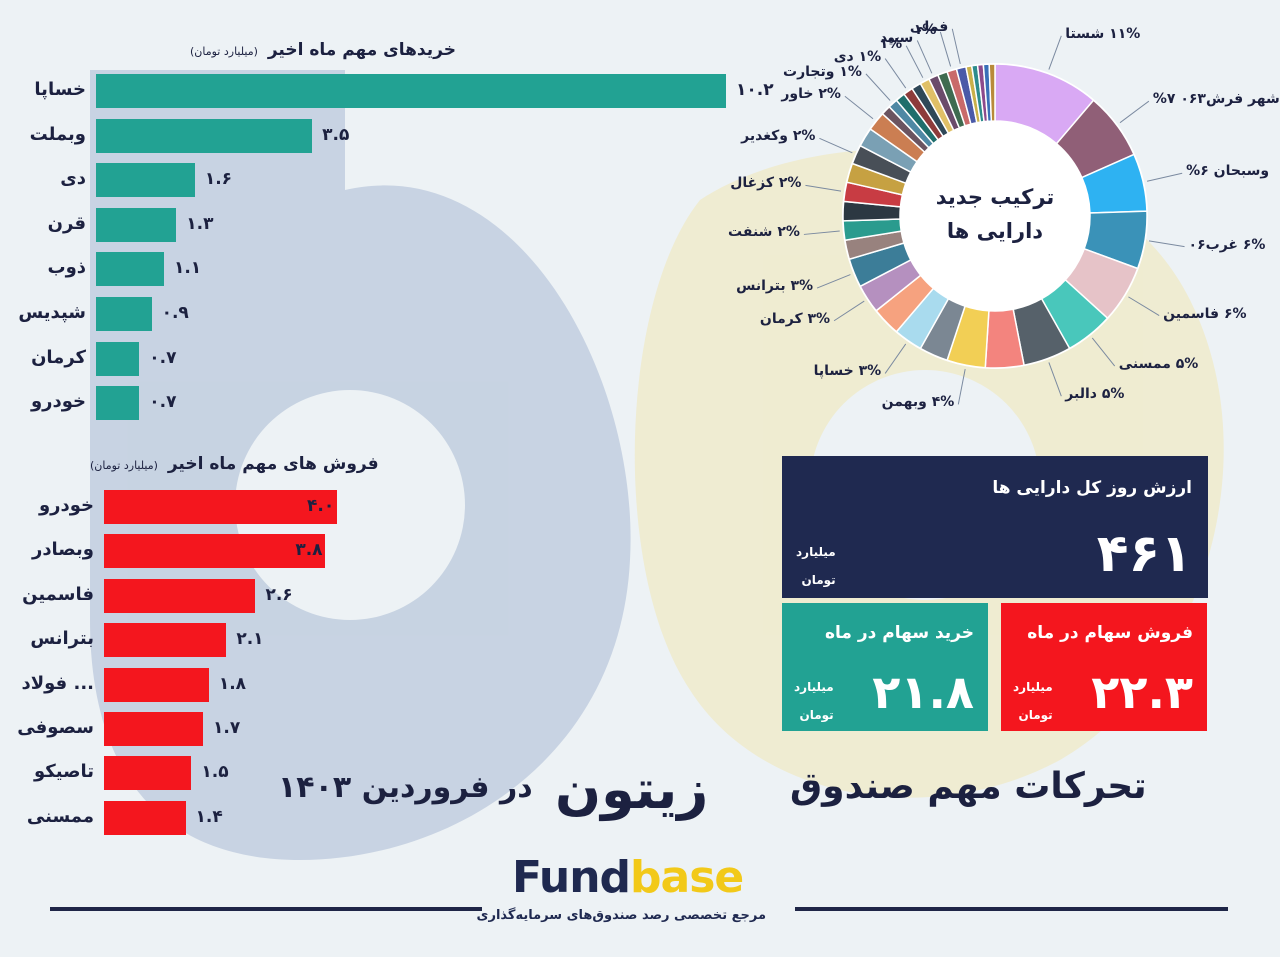 The height and width of the screenshot is (957, 1280). What do you see at coordinates (60, 89) in the screenshot?
I see `buys-category-label: خساپا` at bounding box center [60, 89].